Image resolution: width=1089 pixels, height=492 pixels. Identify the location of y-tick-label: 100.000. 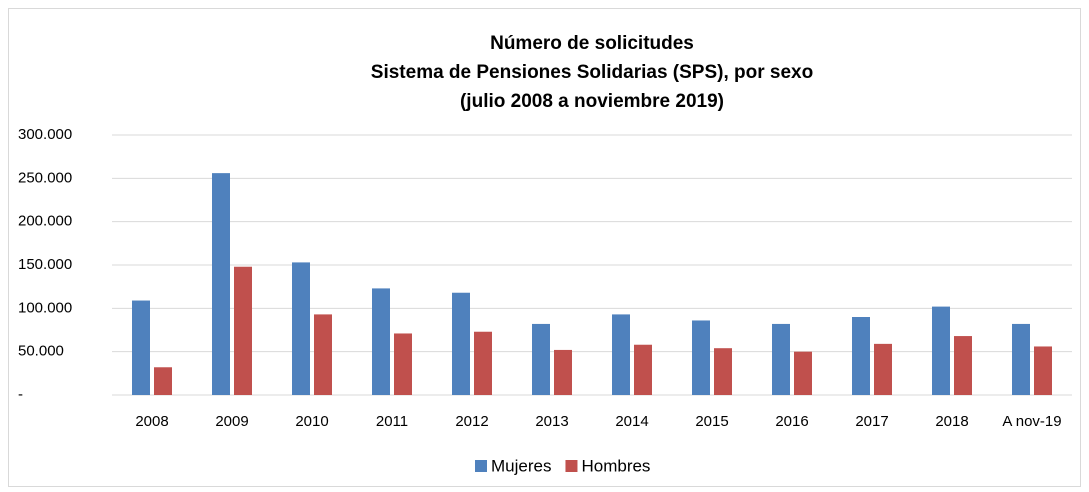
(45, 307).